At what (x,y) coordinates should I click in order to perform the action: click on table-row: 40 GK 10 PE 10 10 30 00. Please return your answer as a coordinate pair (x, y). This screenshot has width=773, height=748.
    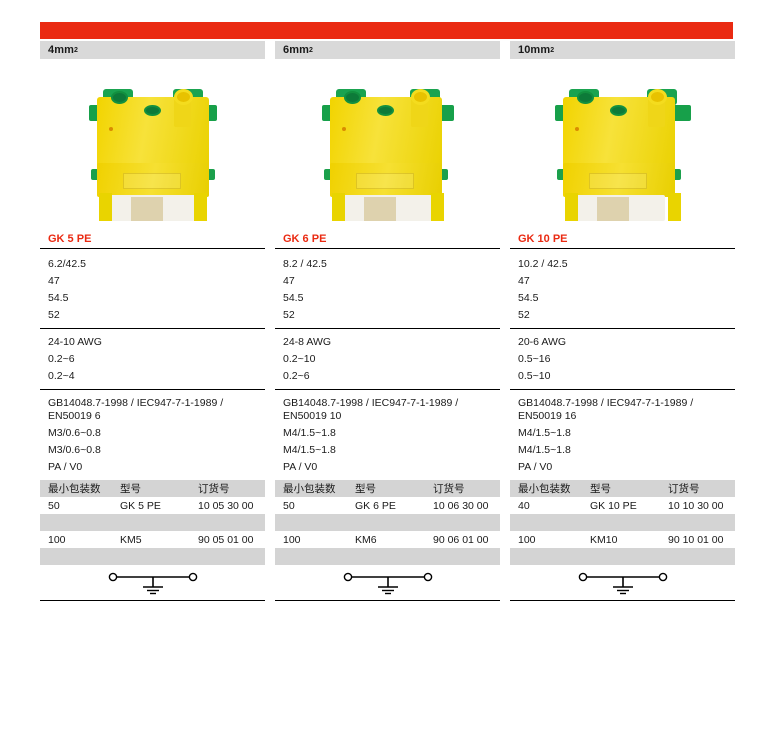
    Looking at the image, I should click on (622, 505).